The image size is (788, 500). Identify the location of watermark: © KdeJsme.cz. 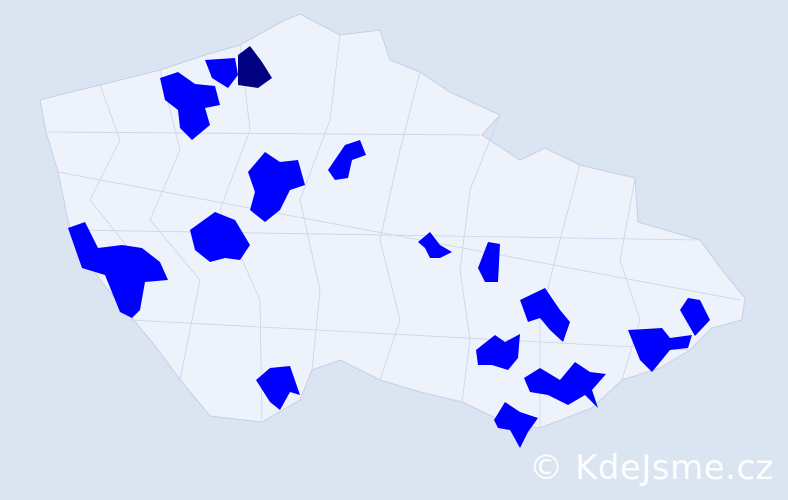
(651, 468).